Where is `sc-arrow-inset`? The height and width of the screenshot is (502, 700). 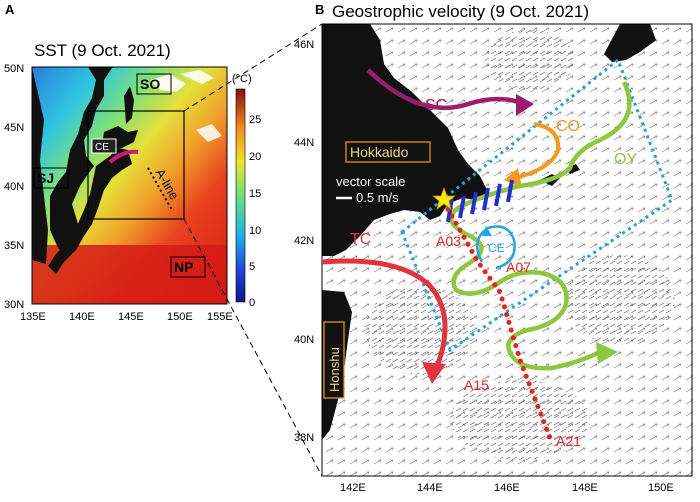
sc-arrow-inset is located at coordinates (123, 156).